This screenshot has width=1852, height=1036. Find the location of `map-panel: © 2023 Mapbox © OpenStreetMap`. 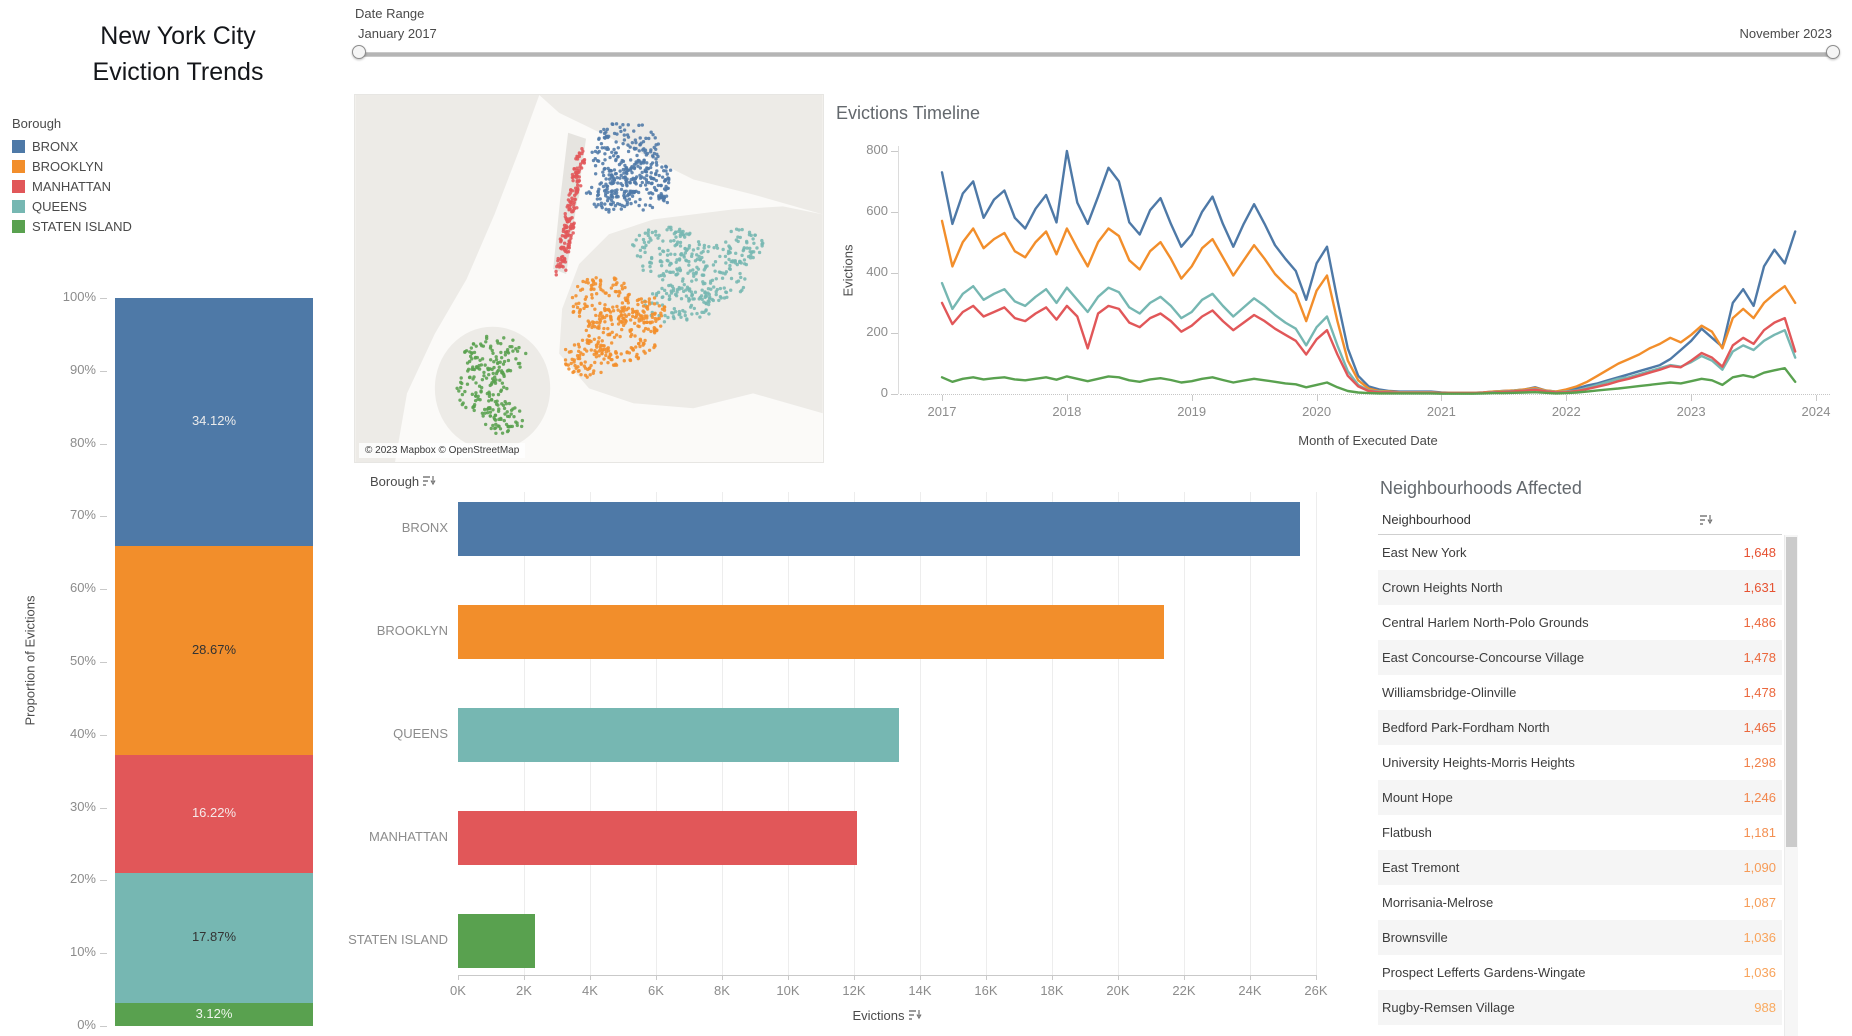

map-panel: © 2023 Mapbox © OpenStreetMap is located at coordinates (589, 278).